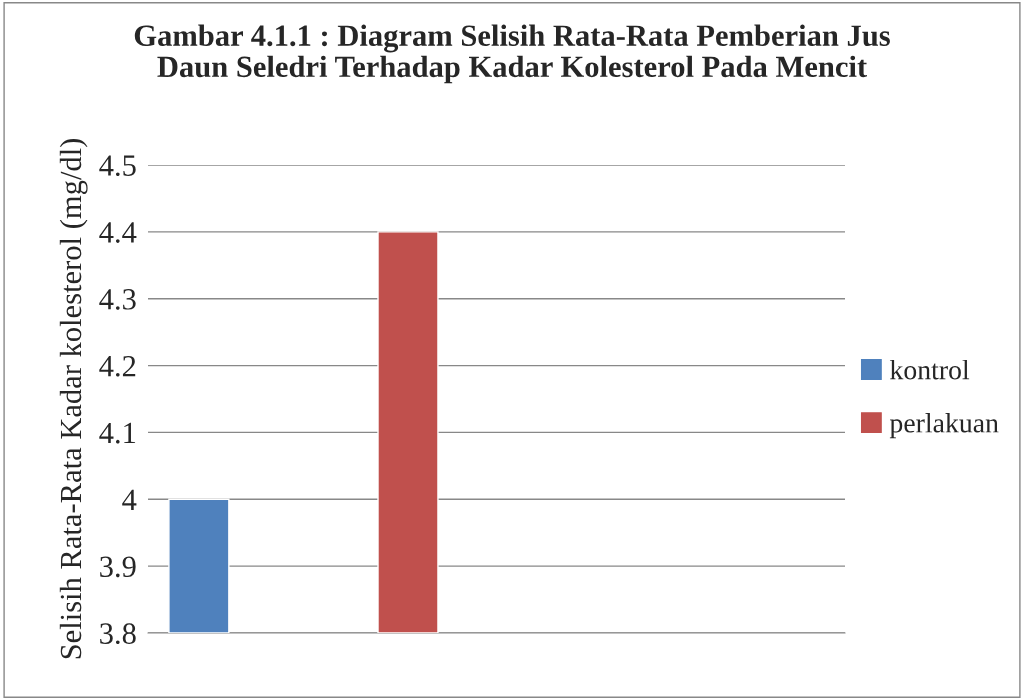 This screenshot has height=700, width=1024. Describe the element at coordinates (117, 433) in the screenshot. I see `y-tick-label: 4.1` at that location.